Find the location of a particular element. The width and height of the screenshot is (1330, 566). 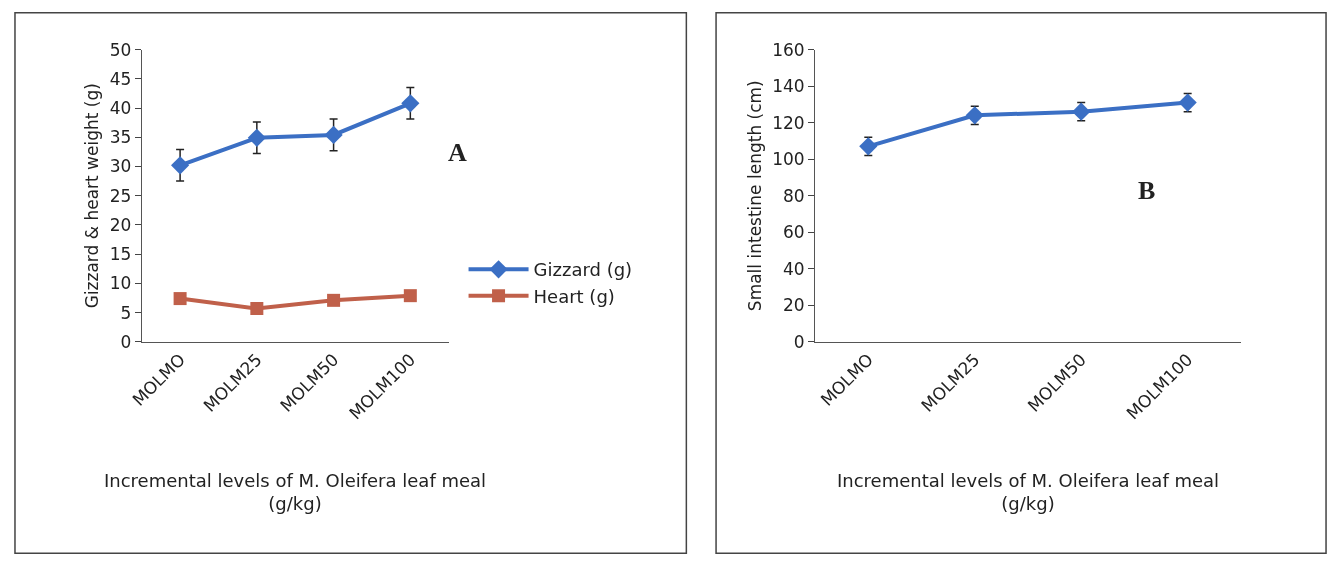

y-tick-label: 120 is located at coordinates (788, 122).